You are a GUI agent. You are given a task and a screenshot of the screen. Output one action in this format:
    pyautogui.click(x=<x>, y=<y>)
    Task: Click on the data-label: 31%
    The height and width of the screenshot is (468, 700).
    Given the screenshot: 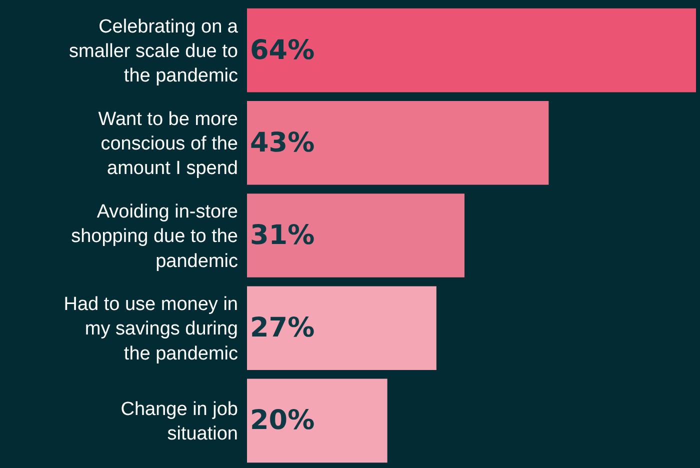 What is the action you would take?
    pyautogui.click(x=282, y=235)
    